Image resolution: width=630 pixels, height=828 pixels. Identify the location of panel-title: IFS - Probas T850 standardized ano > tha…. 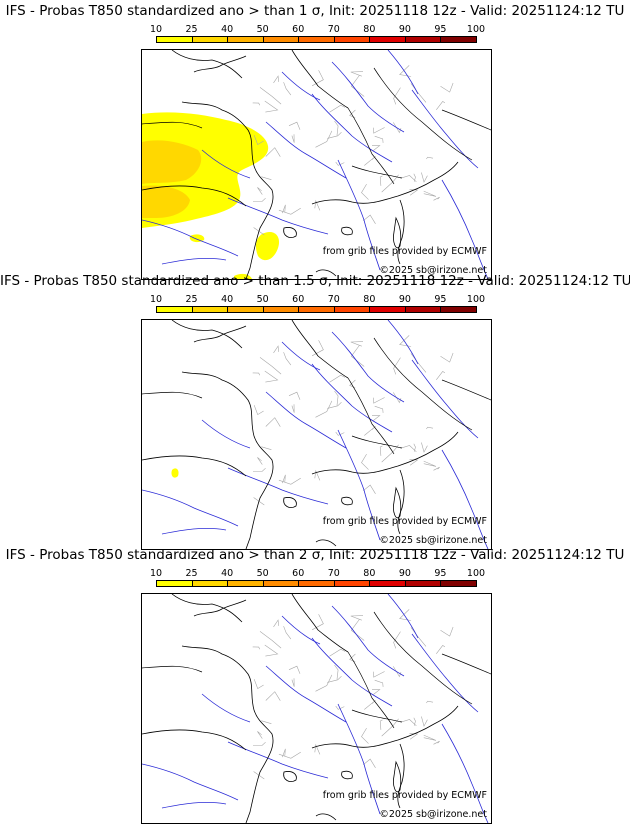
(315, 11).